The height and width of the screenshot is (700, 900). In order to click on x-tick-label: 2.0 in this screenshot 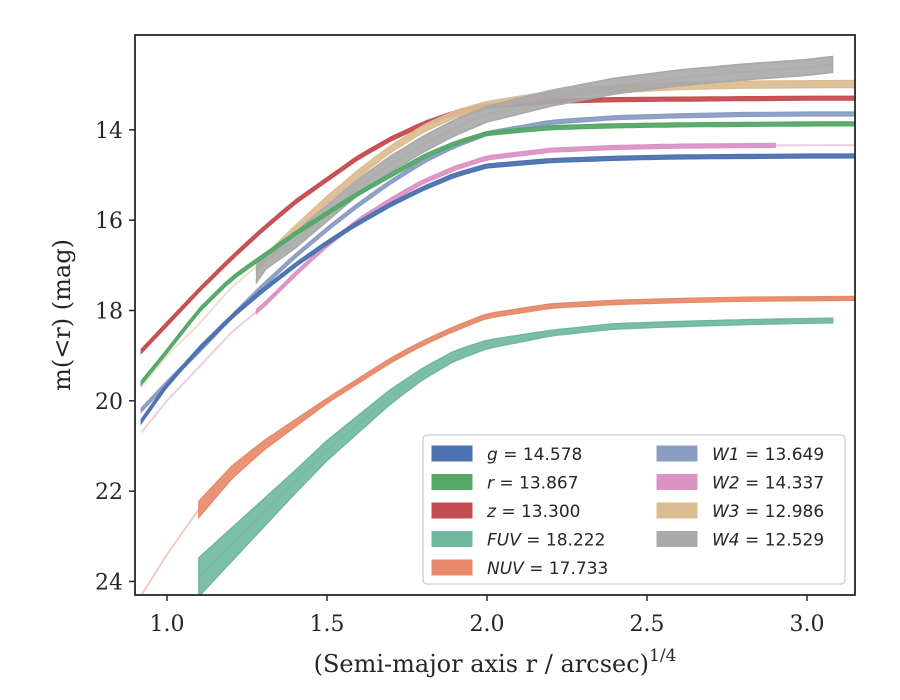, I will do `click(487, 624)`.